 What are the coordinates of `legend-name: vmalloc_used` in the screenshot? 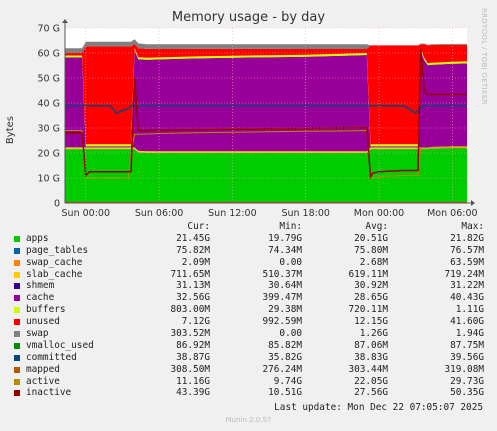 It's located at (60, 345).